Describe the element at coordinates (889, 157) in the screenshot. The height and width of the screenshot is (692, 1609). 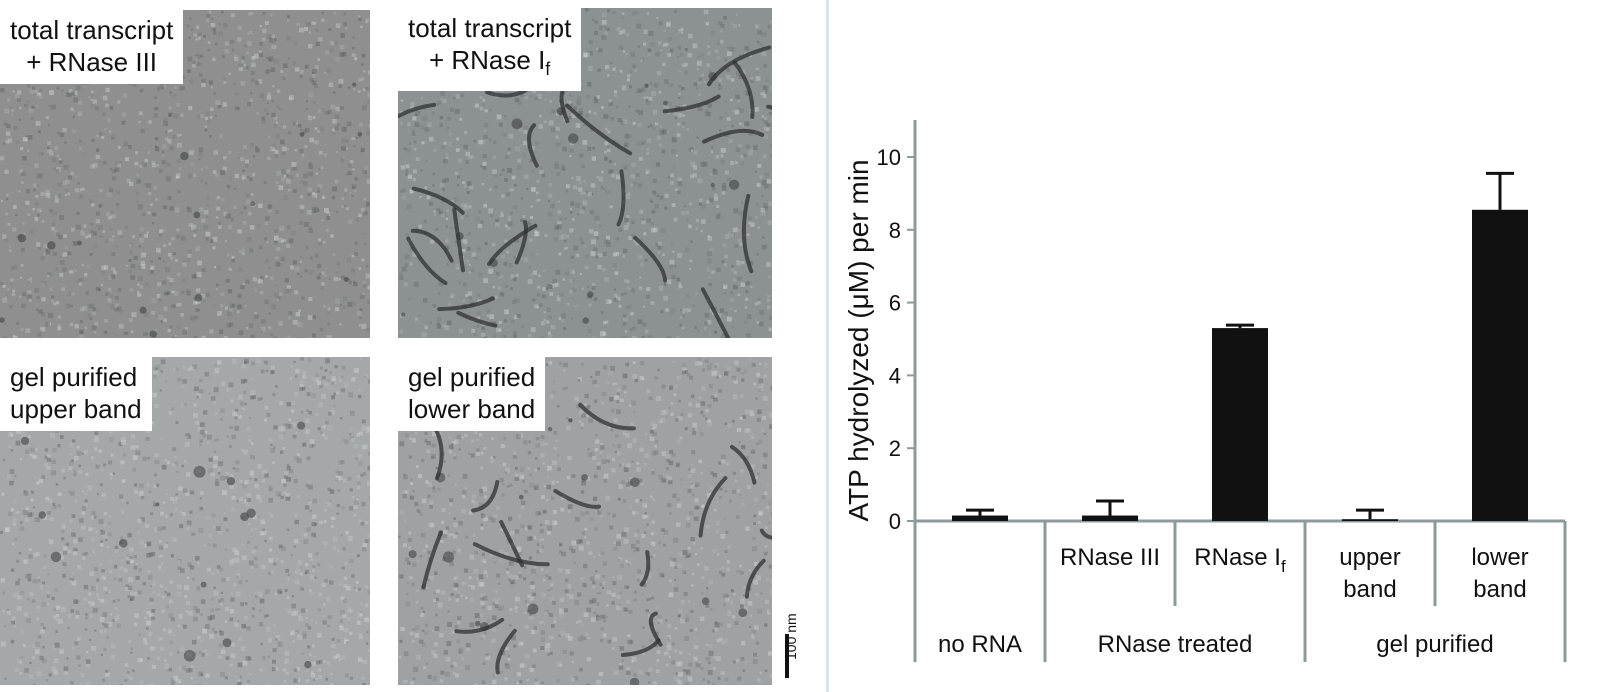
I see `y-tick-label: 10` at that location.